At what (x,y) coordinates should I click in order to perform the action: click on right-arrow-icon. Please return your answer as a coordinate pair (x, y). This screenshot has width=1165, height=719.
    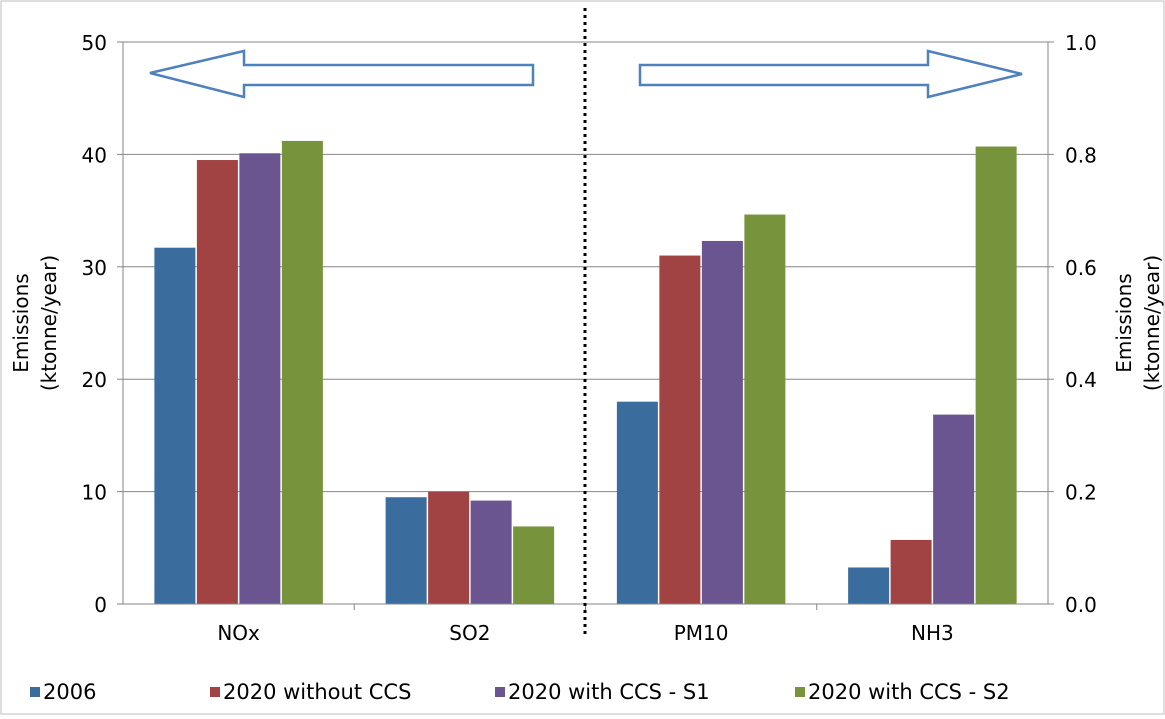
    Looking at the image, I should click on (830, 74).